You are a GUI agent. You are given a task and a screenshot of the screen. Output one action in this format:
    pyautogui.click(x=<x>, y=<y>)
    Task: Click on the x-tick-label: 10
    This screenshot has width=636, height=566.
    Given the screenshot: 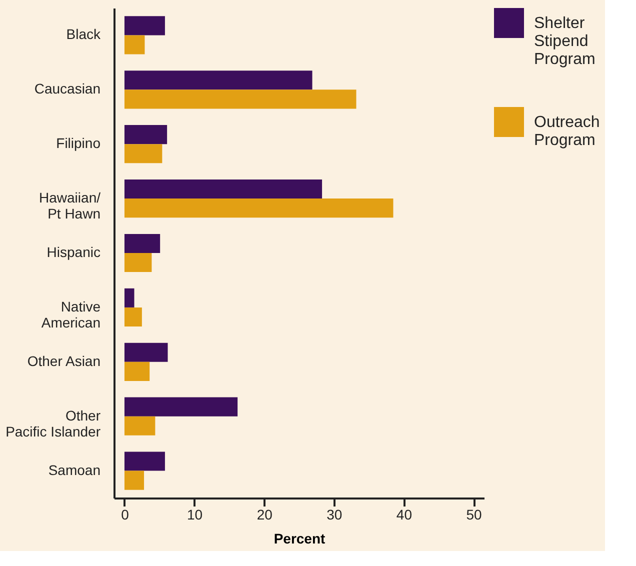 What is the action you would take?
    pyautogui.click(x=194, y=514)
    